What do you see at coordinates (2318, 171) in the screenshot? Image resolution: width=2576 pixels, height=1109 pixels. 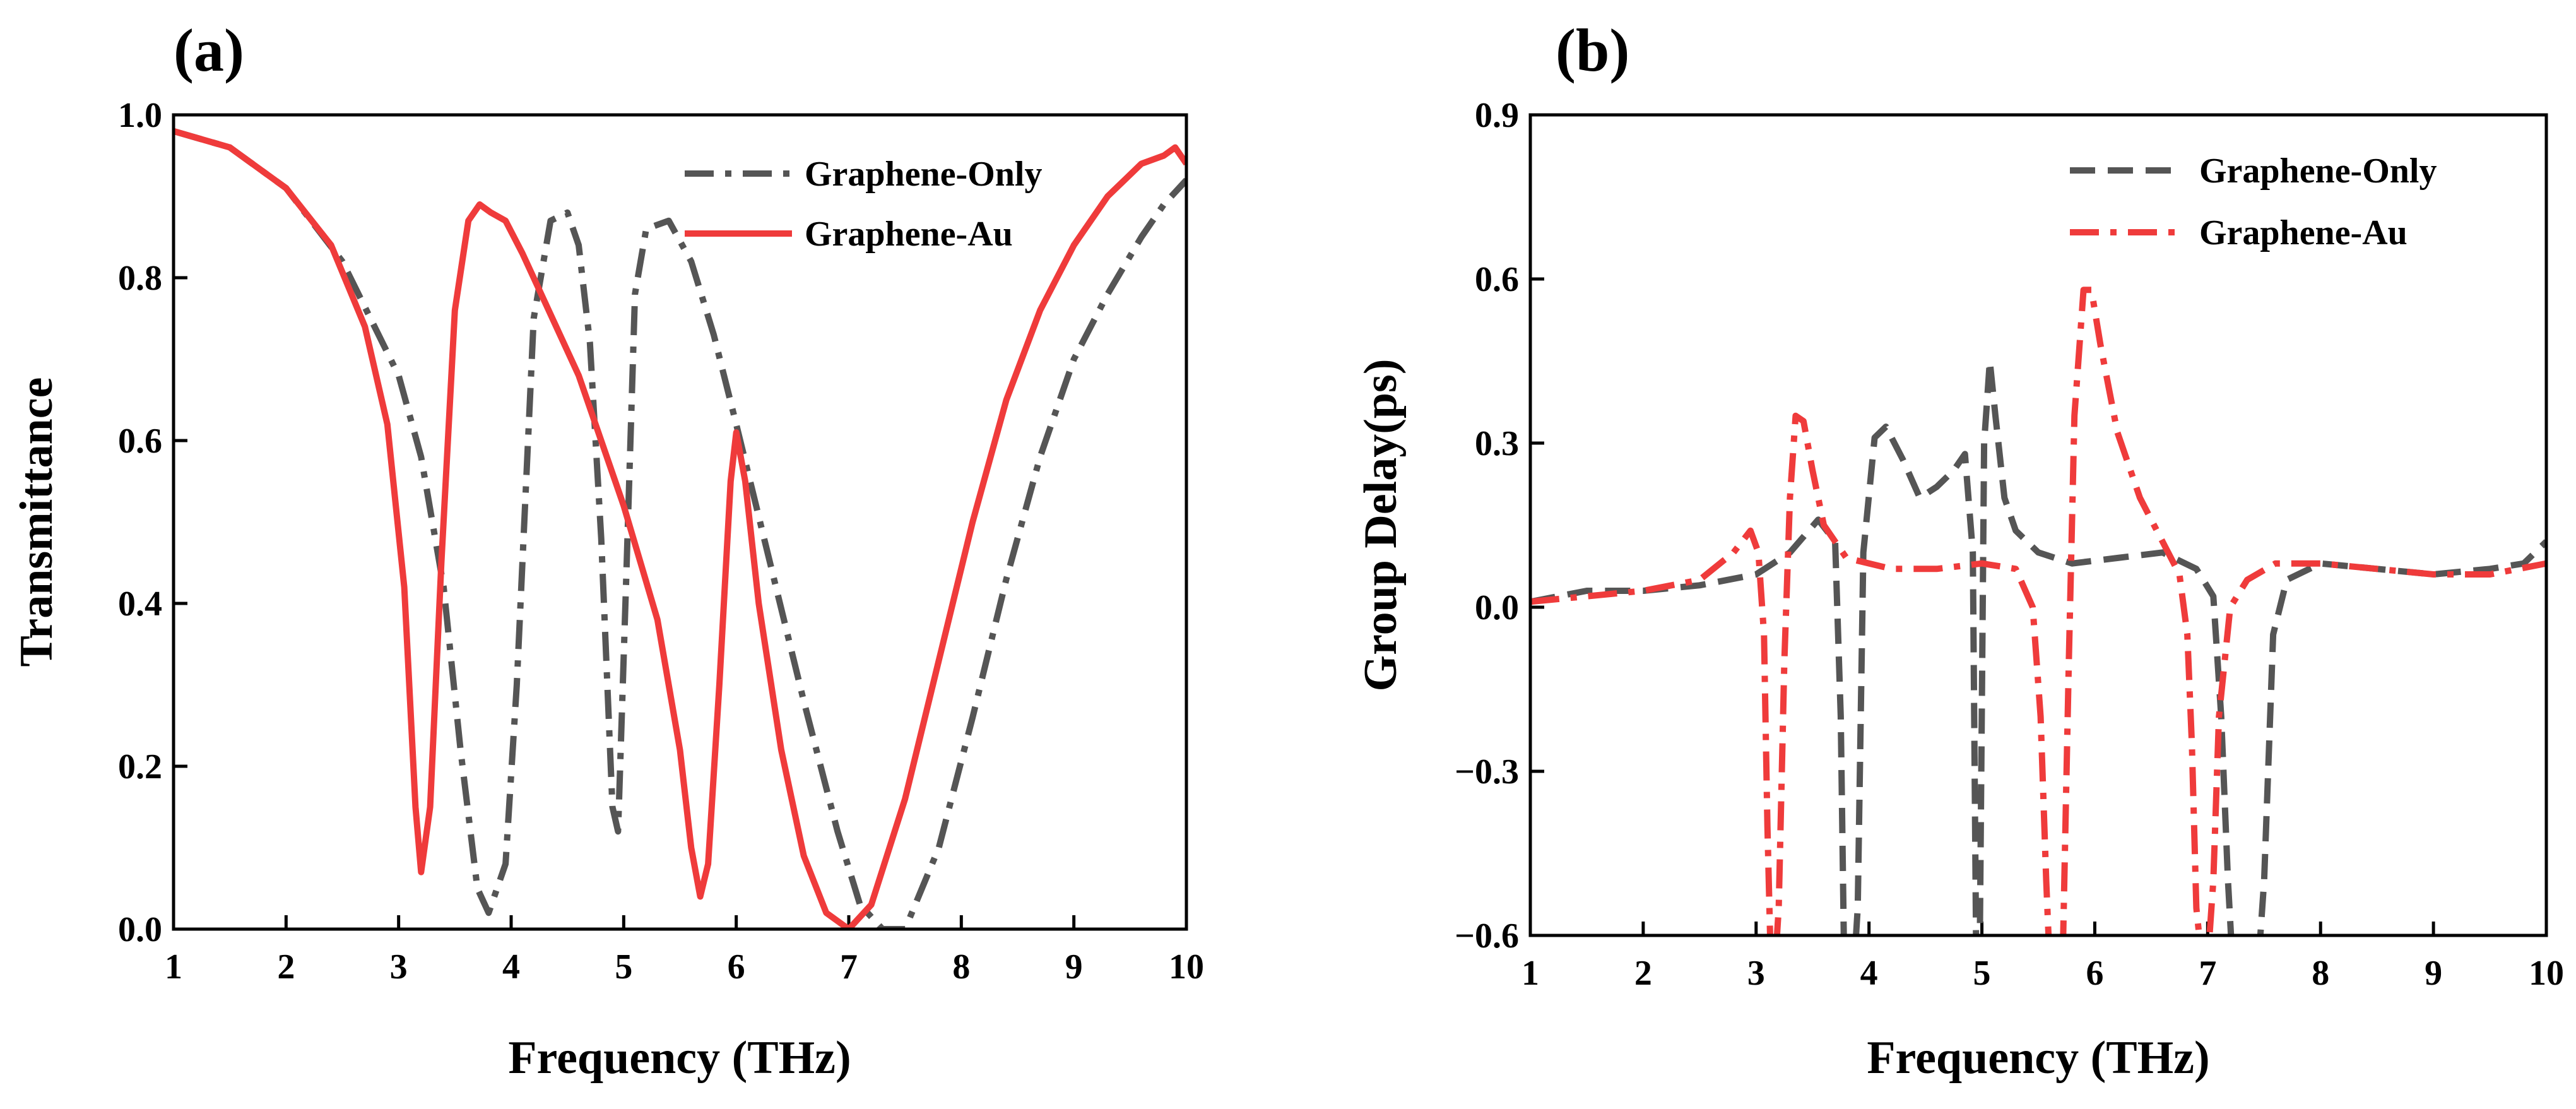 I see `panel-b-legend-label-graphene-only: Graphene-Only` at bounding box center [2318, 171].